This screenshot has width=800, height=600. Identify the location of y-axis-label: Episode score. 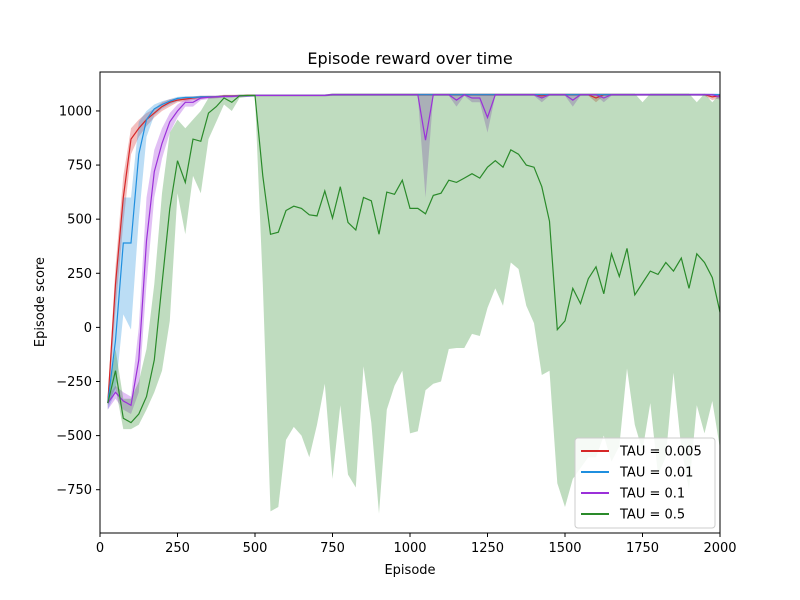
(40, 302).